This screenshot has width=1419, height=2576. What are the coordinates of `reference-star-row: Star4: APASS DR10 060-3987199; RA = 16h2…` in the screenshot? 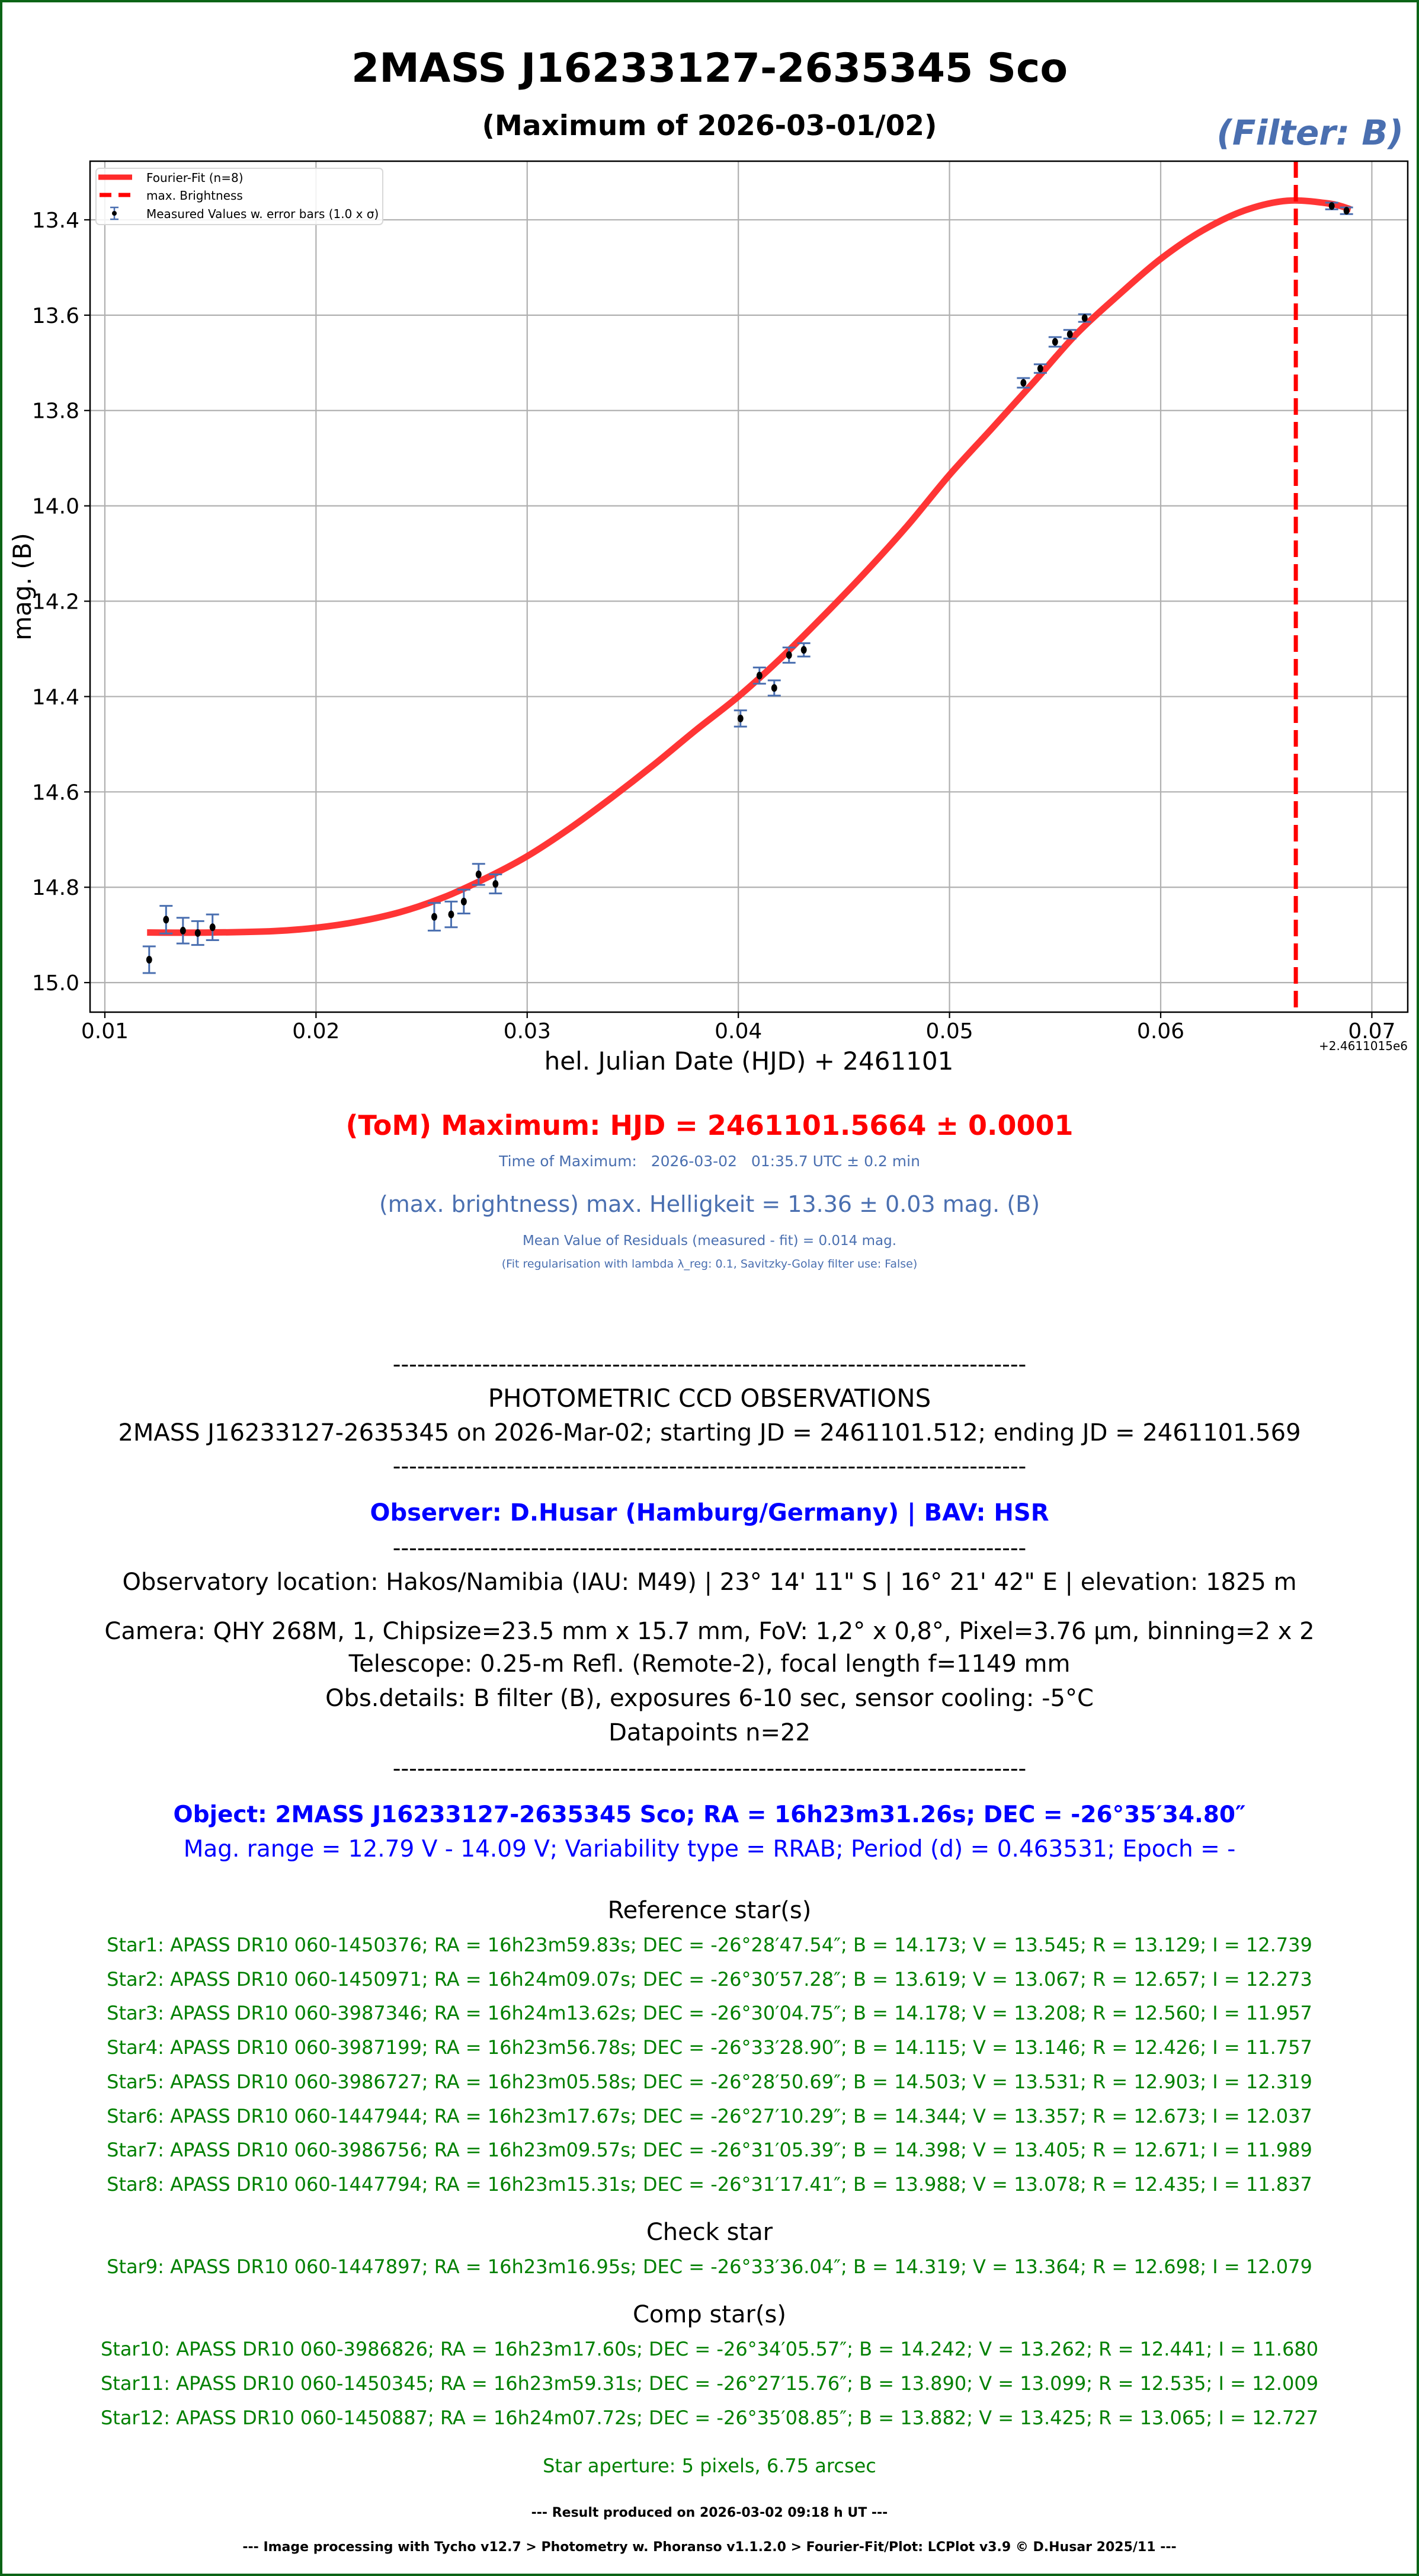 It's located at (709, 2047).